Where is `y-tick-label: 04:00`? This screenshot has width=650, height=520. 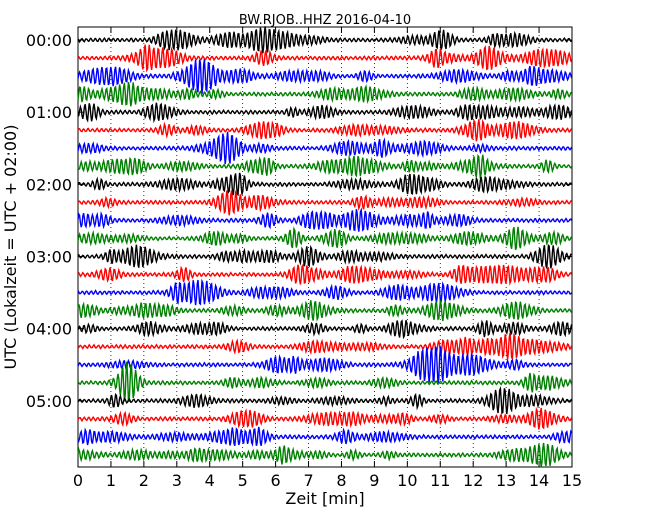 y-tick-label: 04:00 is located at coordinates (49, 329).